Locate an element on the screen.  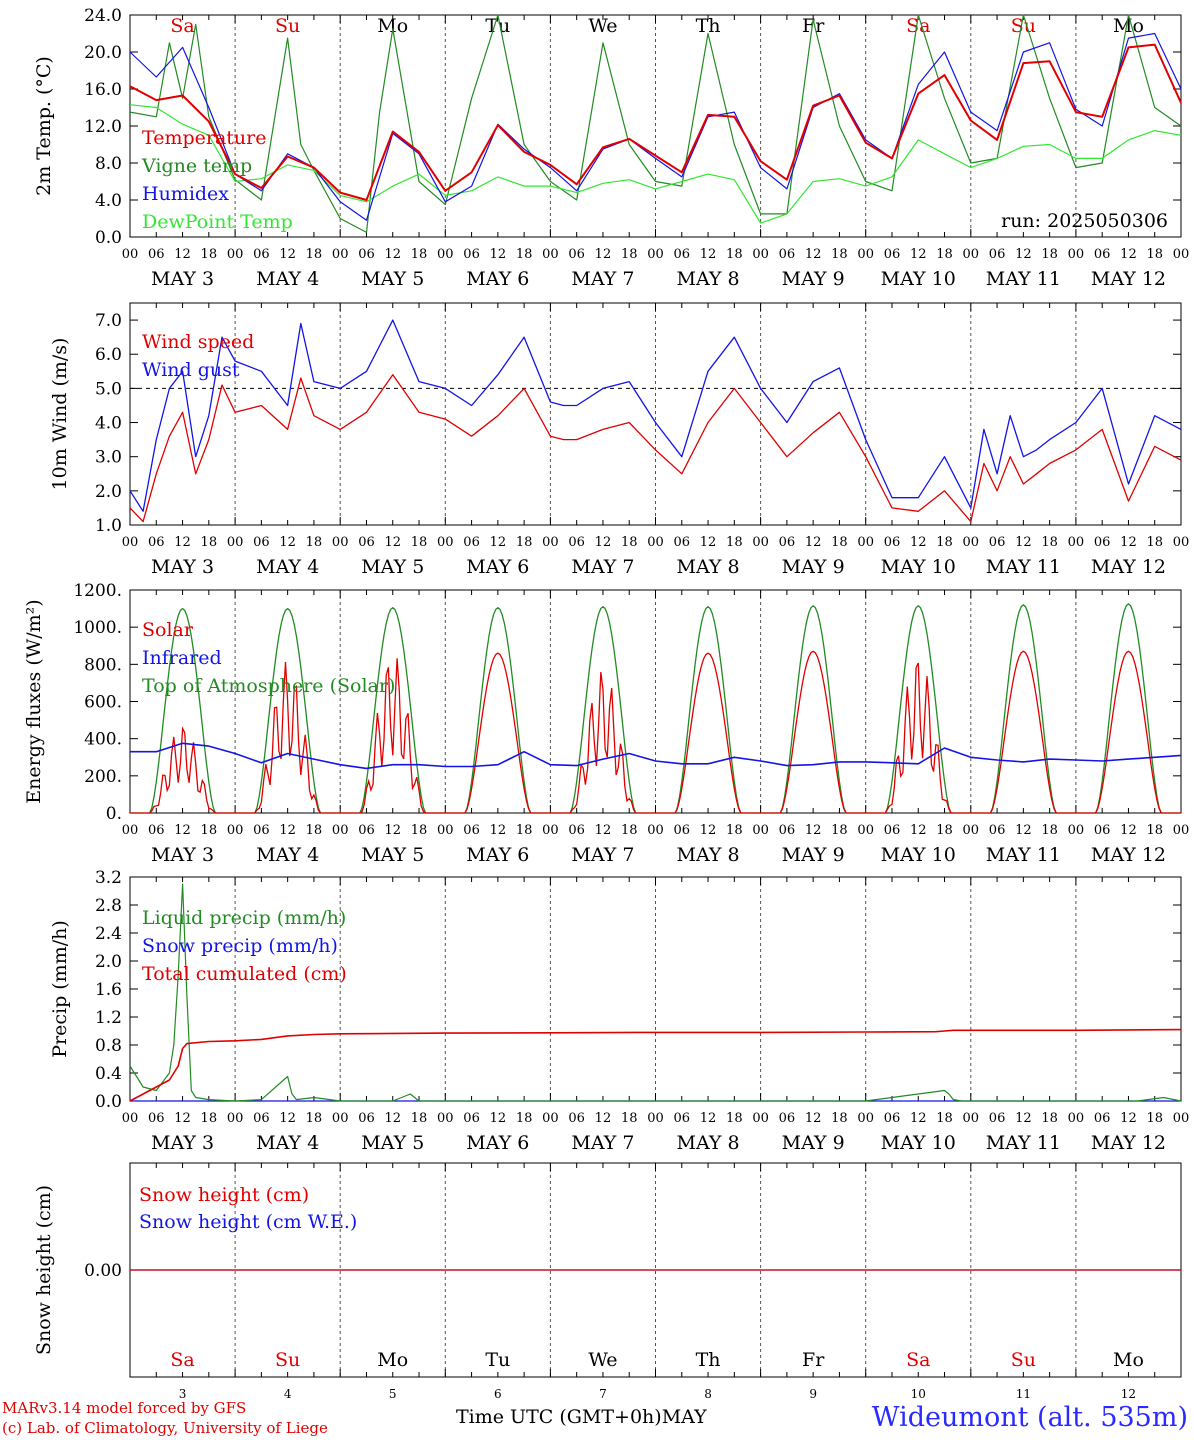
series-vigne-temp is located at coordinates (655, 123).